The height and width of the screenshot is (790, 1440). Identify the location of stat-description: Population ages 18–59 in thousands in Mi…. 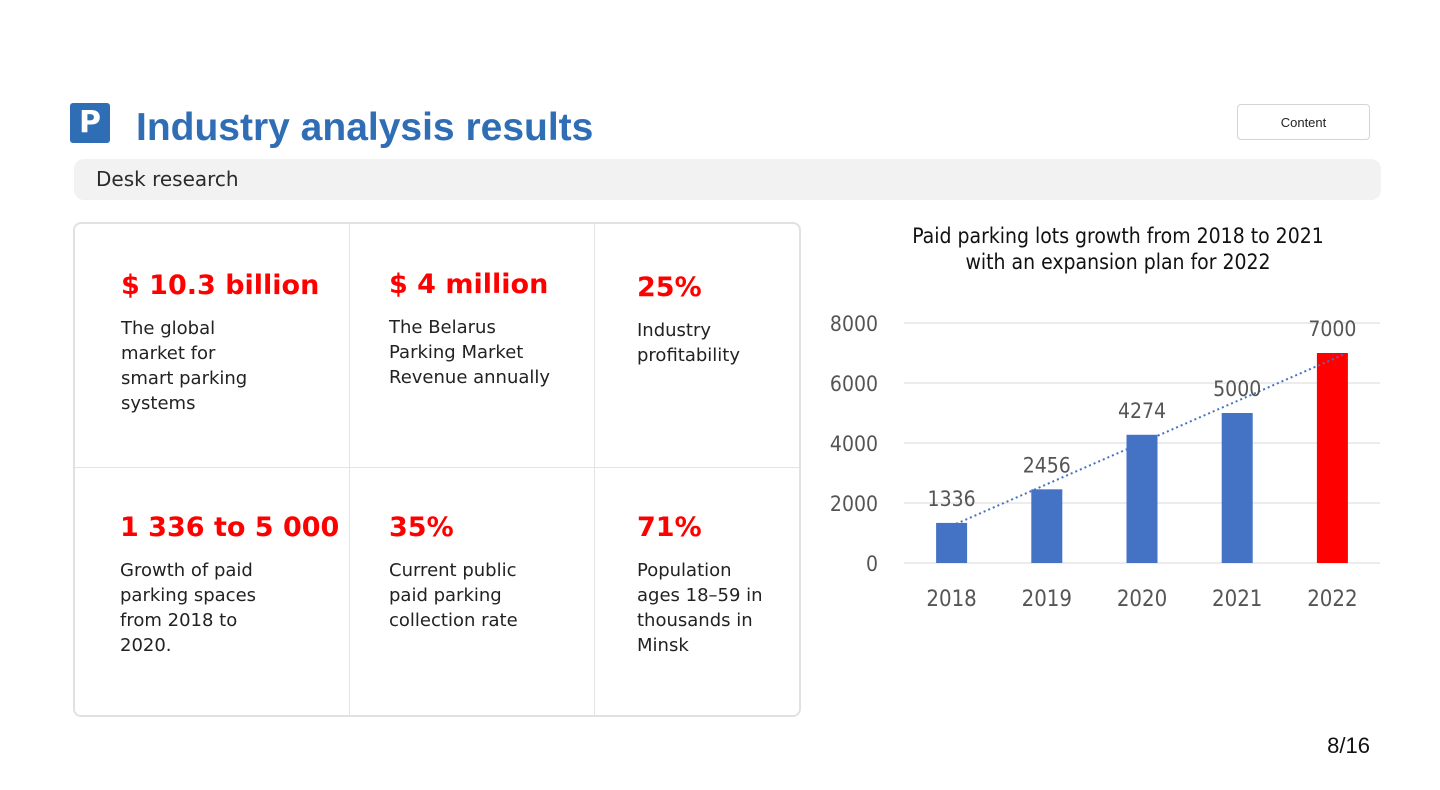
(700, 608).